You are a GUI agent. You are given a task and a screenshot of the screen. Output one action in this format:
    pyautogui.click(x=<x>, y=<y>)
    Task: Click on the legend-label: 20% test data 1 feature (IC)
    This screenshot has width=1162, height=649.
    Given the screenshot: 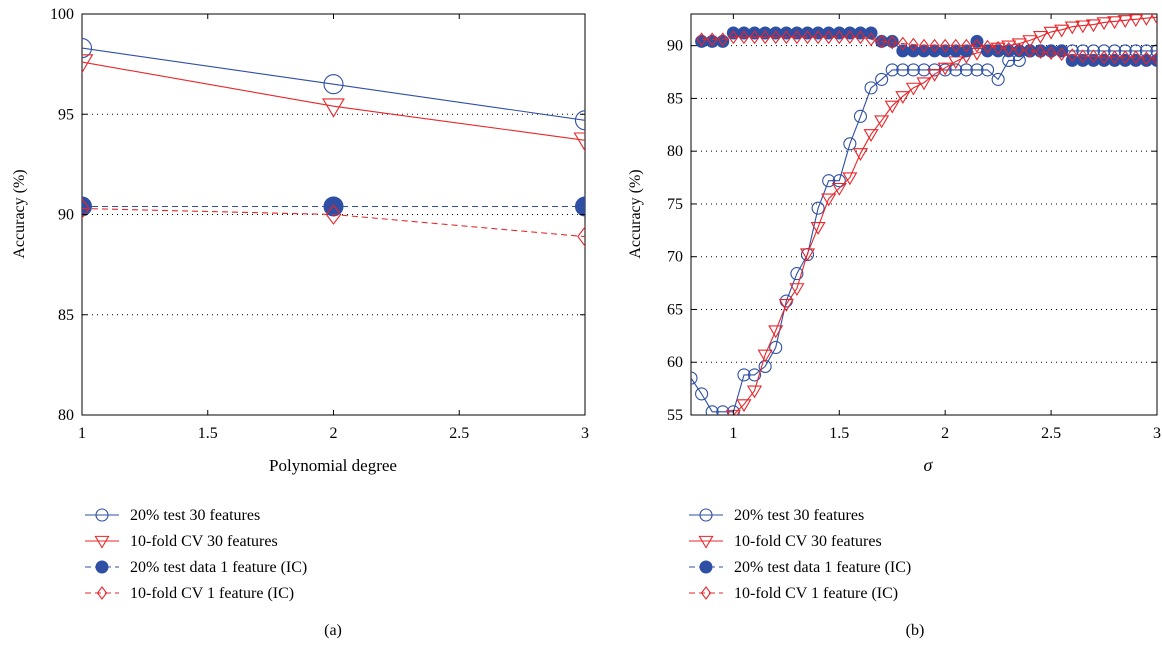 What is the action you would take?
    pyautogui.click(x=822, y=567)
    